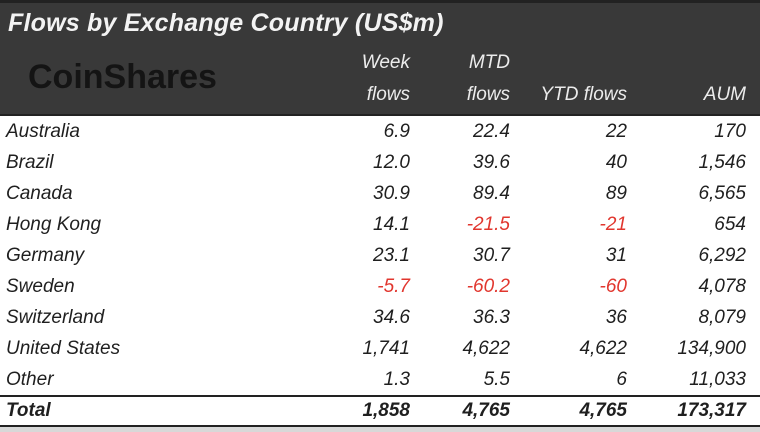 The width and height of the screenshot is (760, 432). I want to click on week-flows-value: 23.1, so click(391, 255).